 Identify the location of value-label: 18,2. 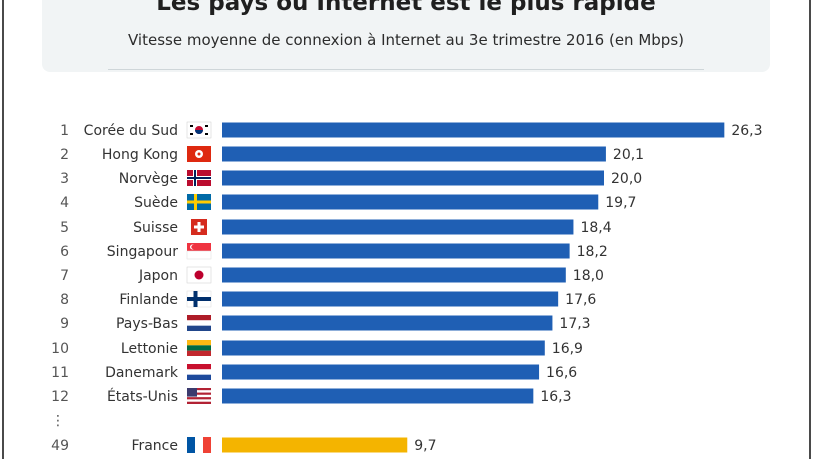
(592, 252).